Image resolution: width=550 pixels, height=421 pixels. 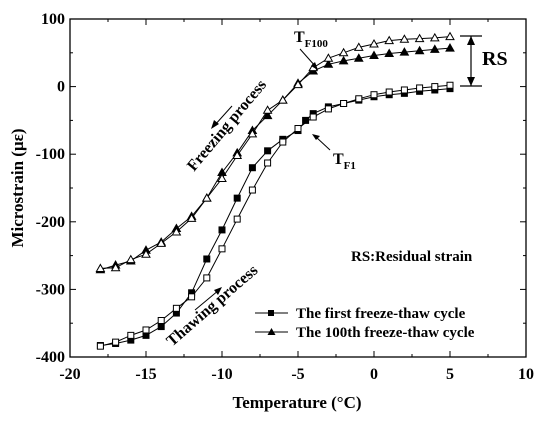 What do you see at coordinates (69, 374) in the screenshot?
I see `x-tick-label: -20` at bounding box center [69, 374].